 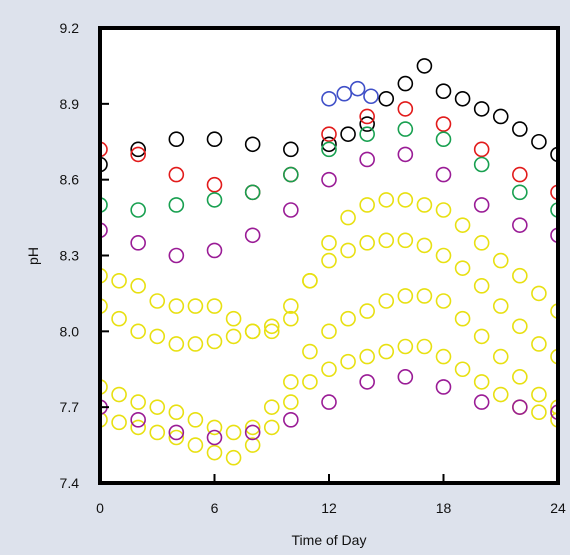 I want to click on x-tick-label: 24, so click(x=558, y=508).